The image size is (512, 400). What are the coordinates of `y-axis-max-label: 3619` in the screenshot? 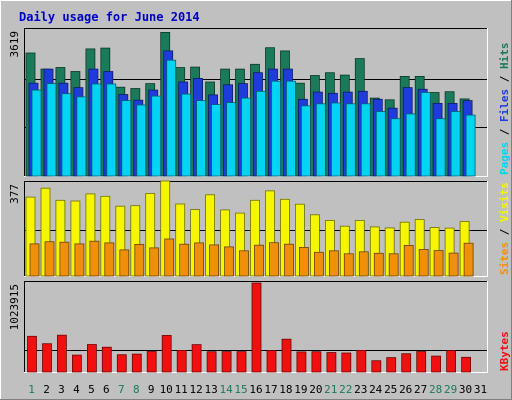 It's located at (14, 44).